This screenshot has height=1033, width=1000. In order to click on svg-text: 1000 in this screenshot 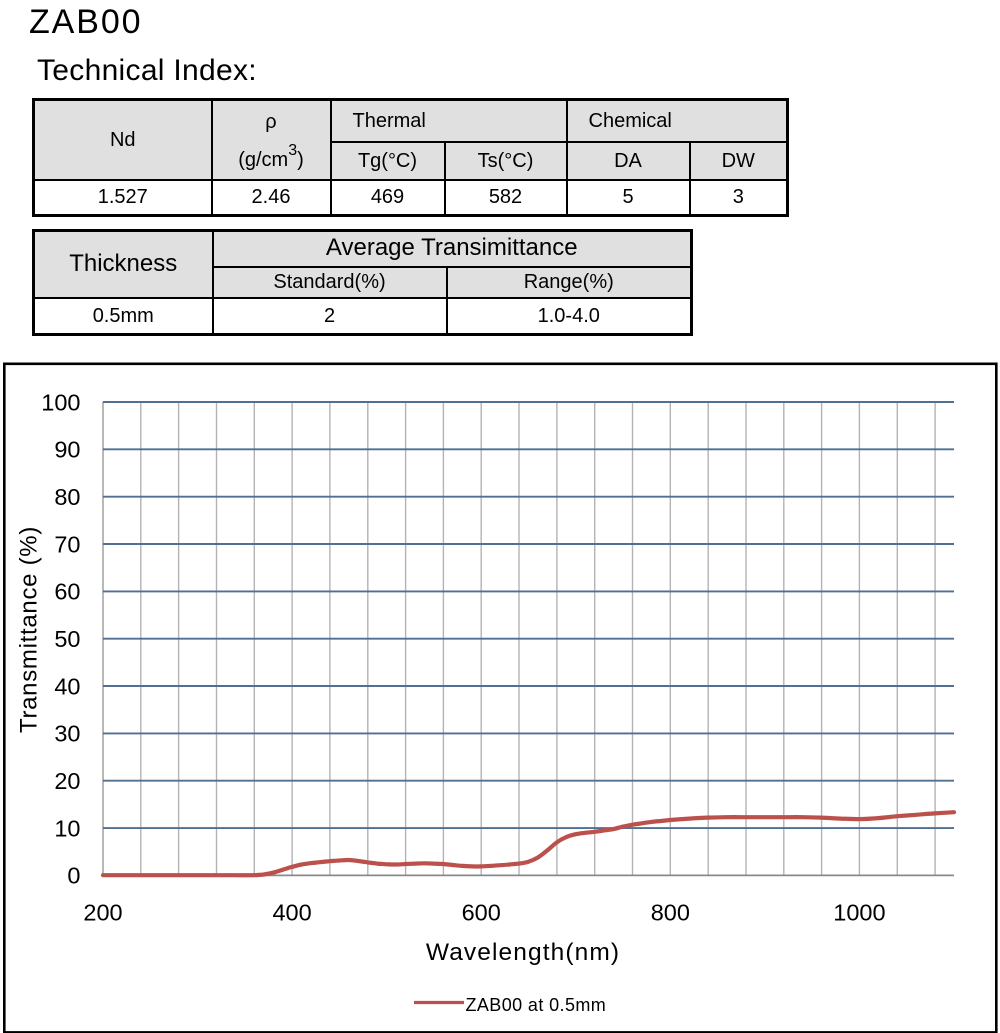, I will do `click(859, 913)`.